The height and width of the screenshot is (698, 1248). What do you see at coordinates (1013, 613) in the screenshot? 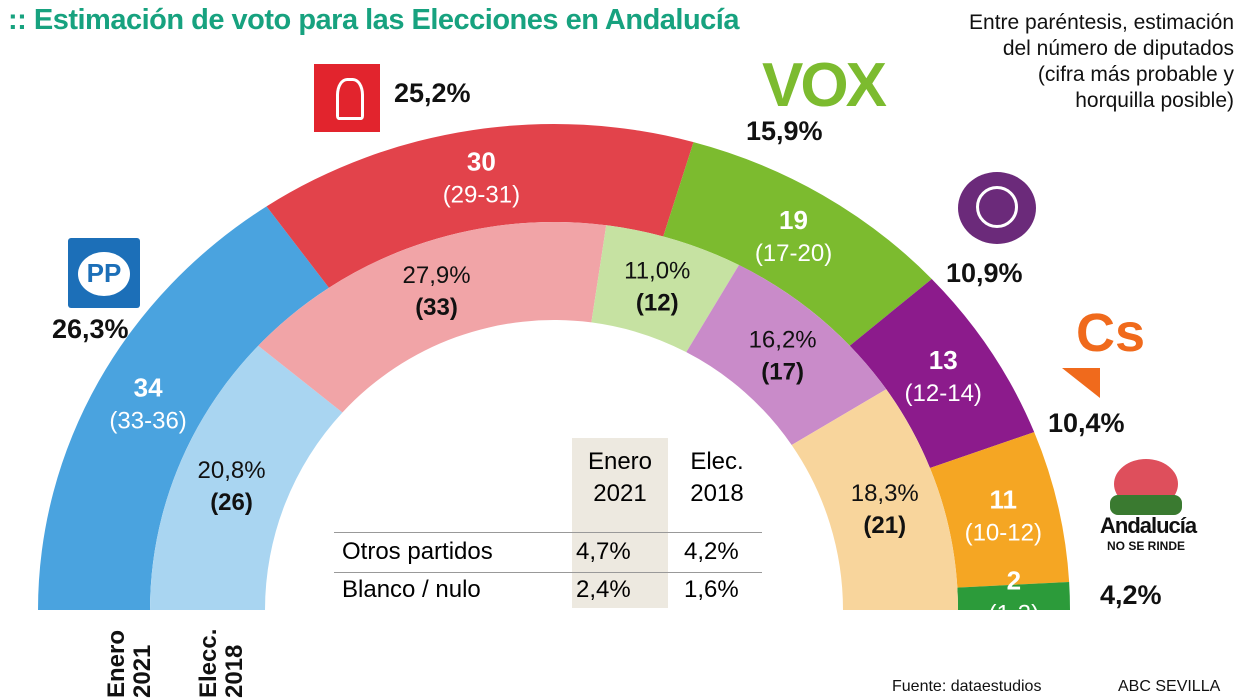
I see `segment-sublabel: (1-3)` at bounding box center [1013, 613].